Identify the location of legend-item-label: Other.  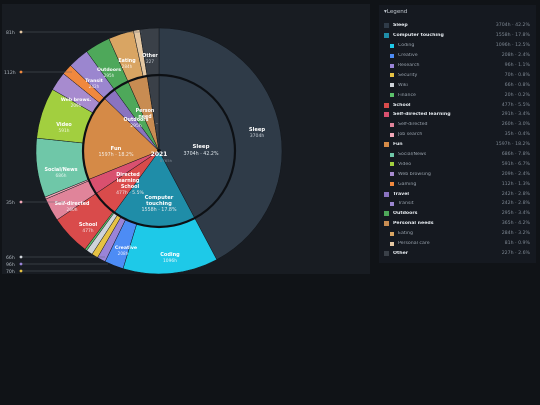
(401, 253).